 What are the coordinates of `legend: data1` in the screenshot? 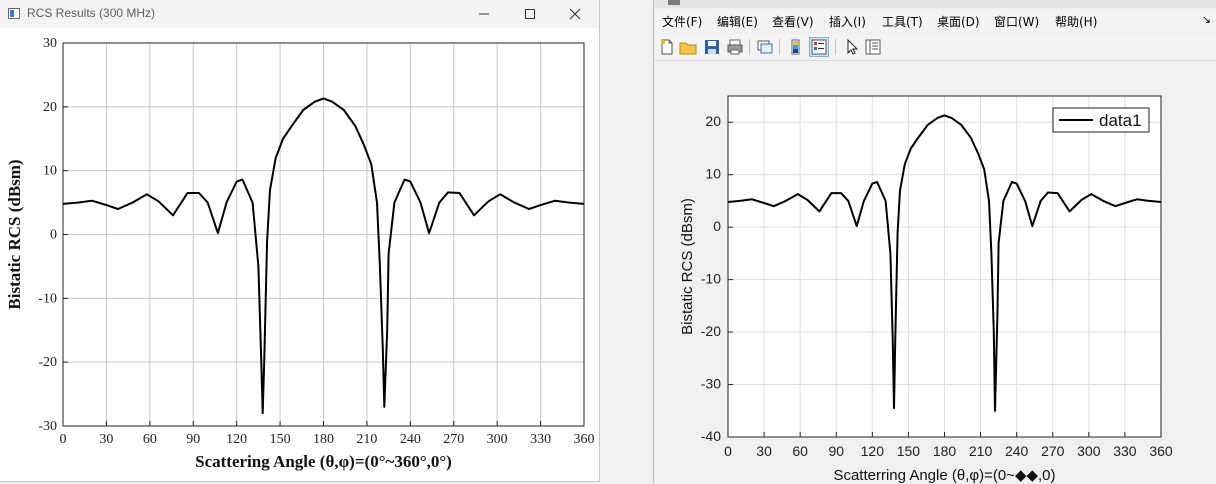 It's located at (1101, 120).